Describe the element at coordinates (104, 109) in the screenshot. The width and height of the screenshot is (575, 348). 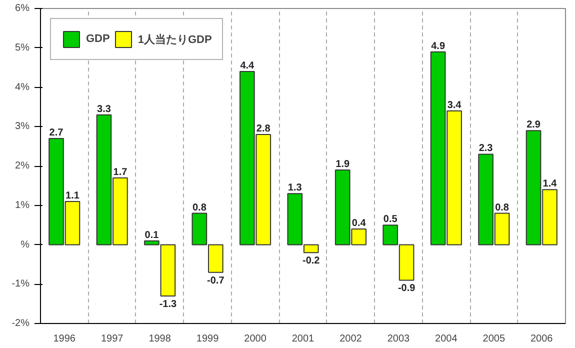
I see `data-label: 3.3` at that location.